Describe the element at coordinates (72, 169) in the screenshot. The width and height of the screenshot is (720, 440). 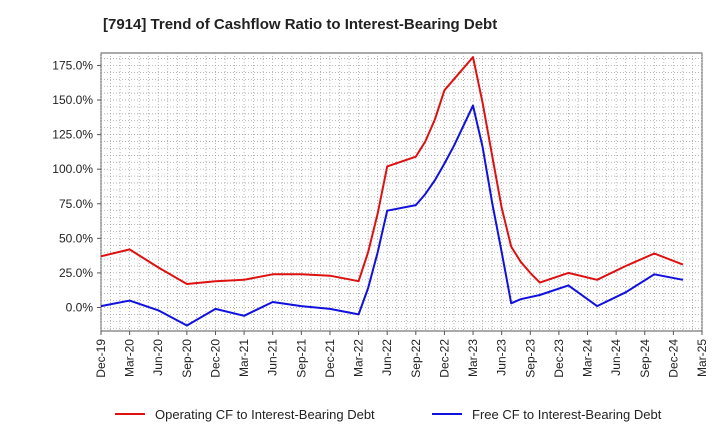
I see `y-tick-label: 100.0%` at that location.